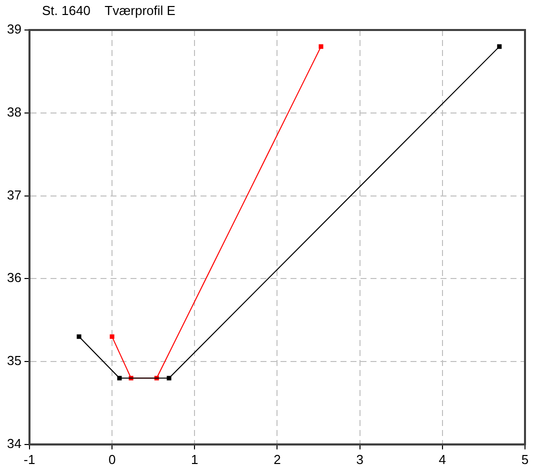 The image size is (533, 475). What do you see at coordinates (14, 360) in the screenshot?
I see `y-tick-label: 35` at bounding box center [14, 360].